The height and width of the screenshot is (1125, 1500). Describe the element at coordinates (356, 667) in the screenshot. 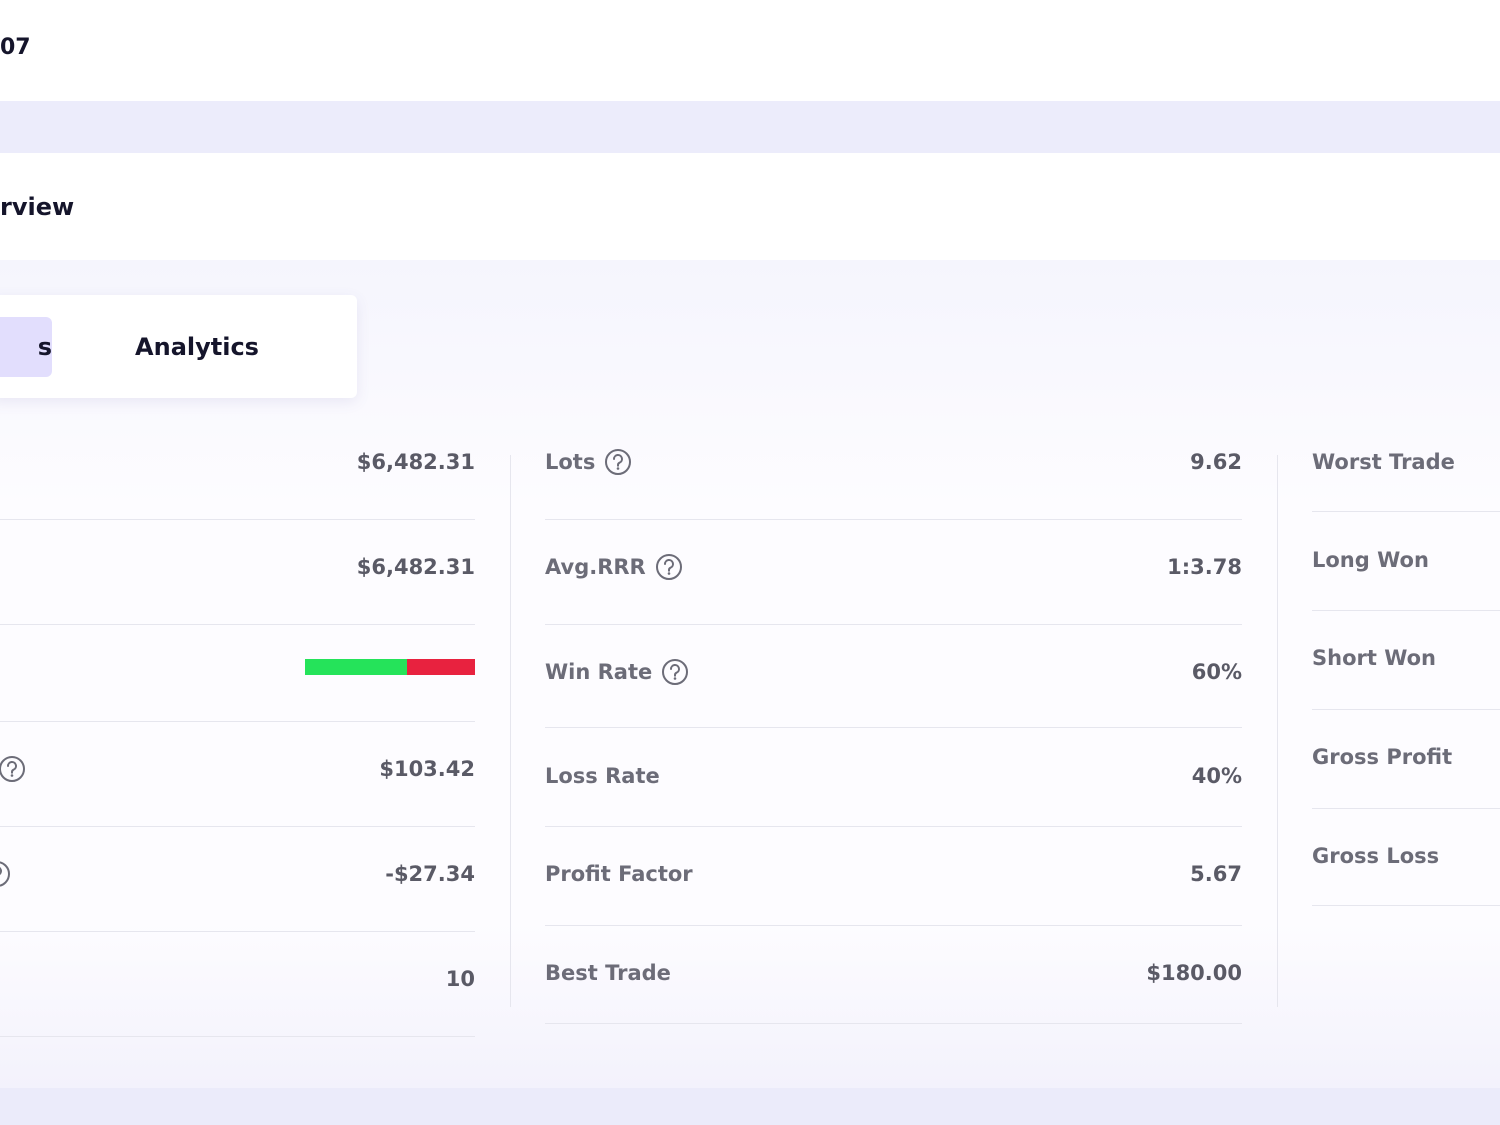

I see `win-bar` at that location.